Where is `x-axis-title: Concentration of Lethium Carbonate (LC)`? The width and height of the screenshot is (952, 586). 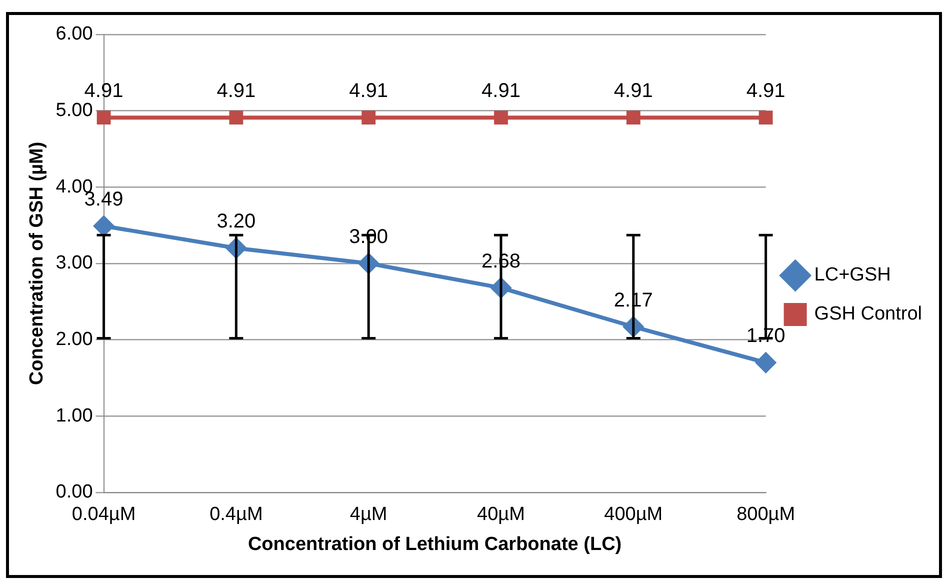 x-axis-title: Concentration of Lethium Carbonate (LC) is located at coordinates (435, 544).